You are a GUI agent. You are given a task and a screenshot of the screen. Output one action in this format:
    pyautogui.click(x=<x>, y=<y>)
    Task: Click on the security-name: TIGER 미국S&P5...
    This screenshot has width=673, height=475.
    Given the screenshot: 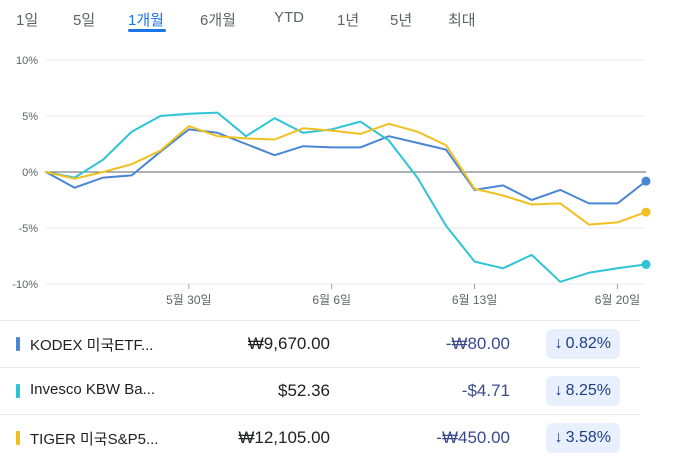 What is the action you would take?
    pyautogui.click(x=94, y=439)
    